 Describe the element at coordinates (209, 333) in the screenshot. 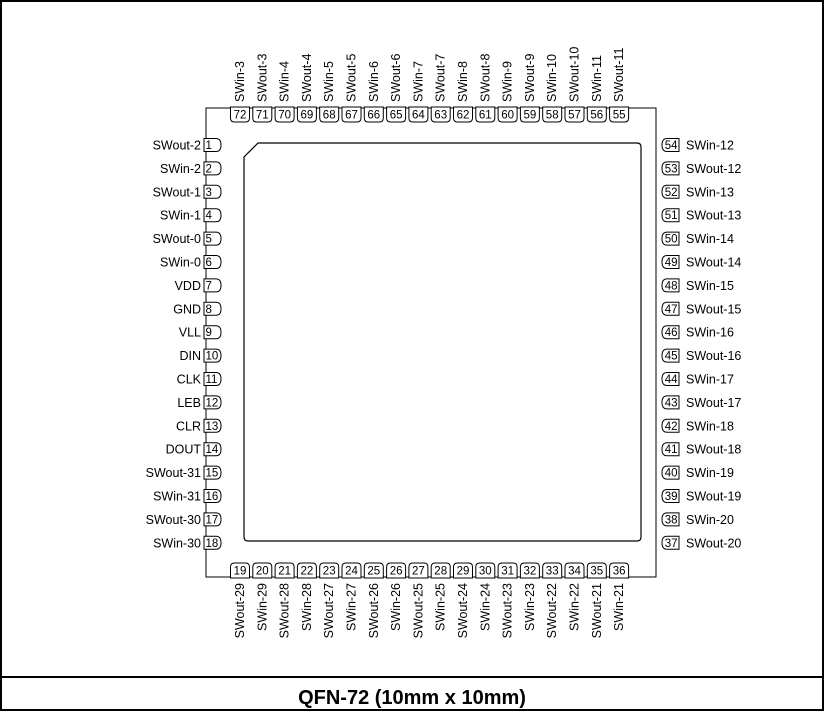

I see `pin-number: 9` at that location.